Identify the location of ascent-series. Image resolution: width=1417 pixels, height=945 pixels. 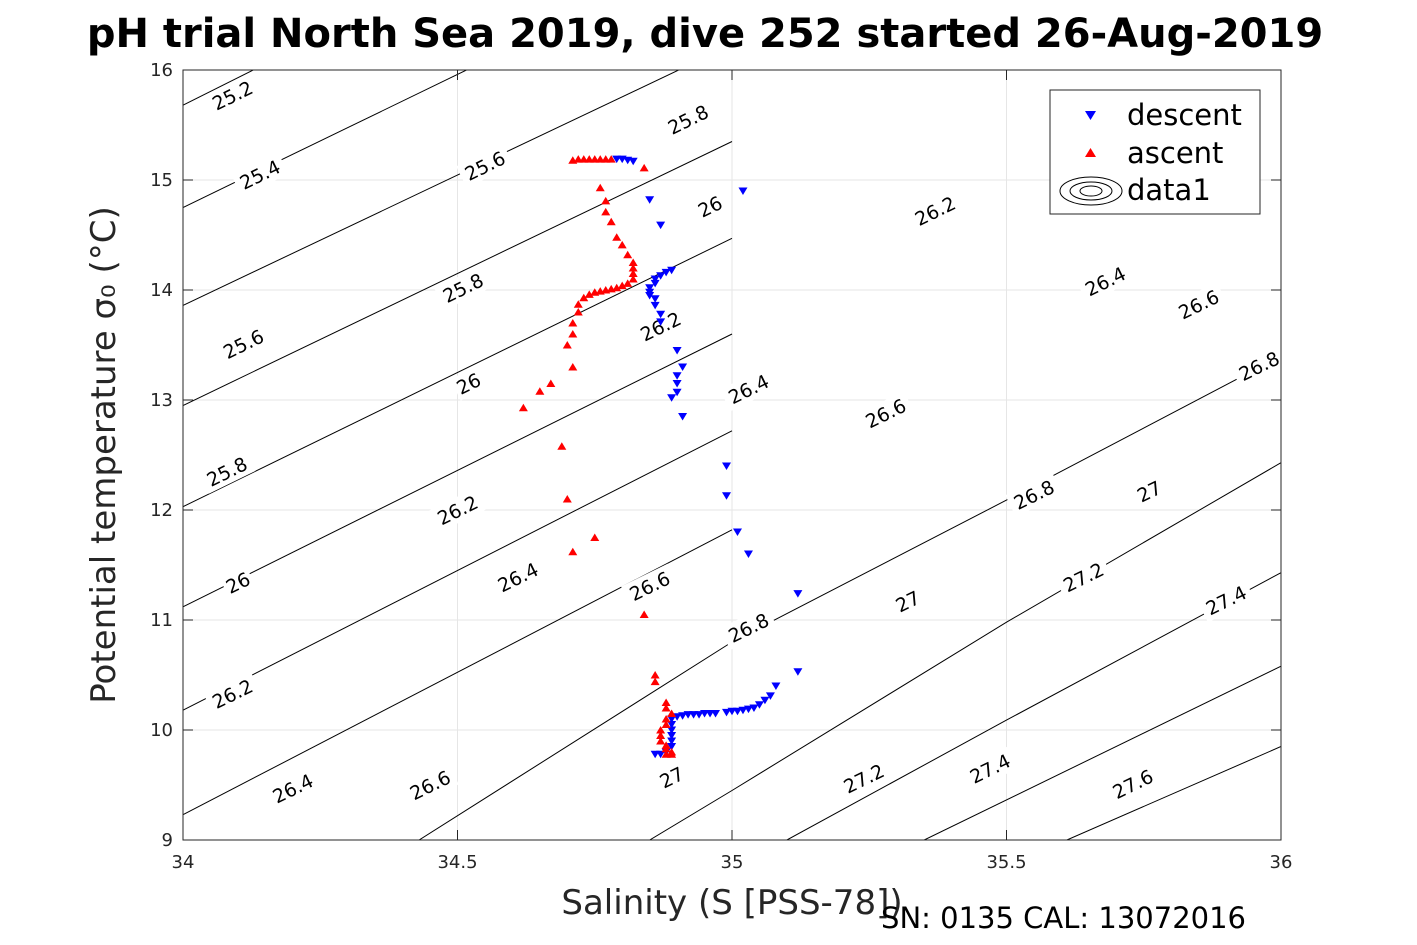
(597, 456).